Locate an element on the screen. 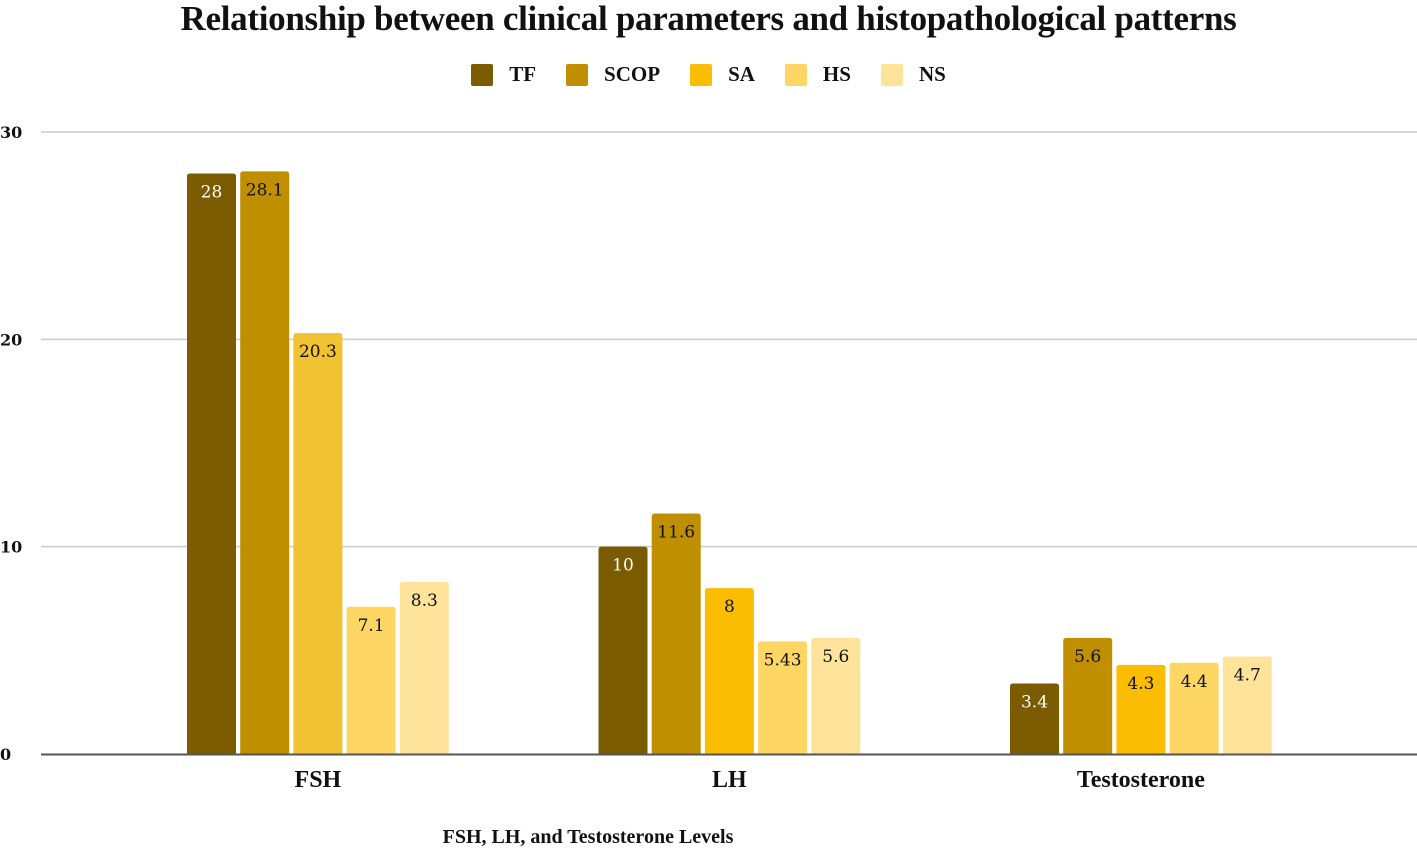 This screenshot has width=1417, height=849. legend-swatch-tf is located at coordinates (482, 74).